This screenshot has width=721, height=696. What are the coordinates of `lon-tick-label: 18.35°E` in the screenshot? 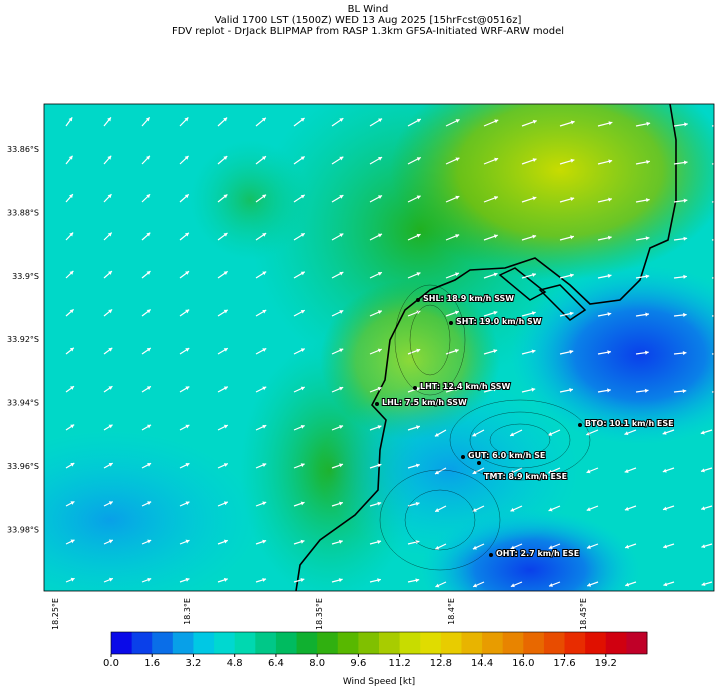 It's located at (319, 614).